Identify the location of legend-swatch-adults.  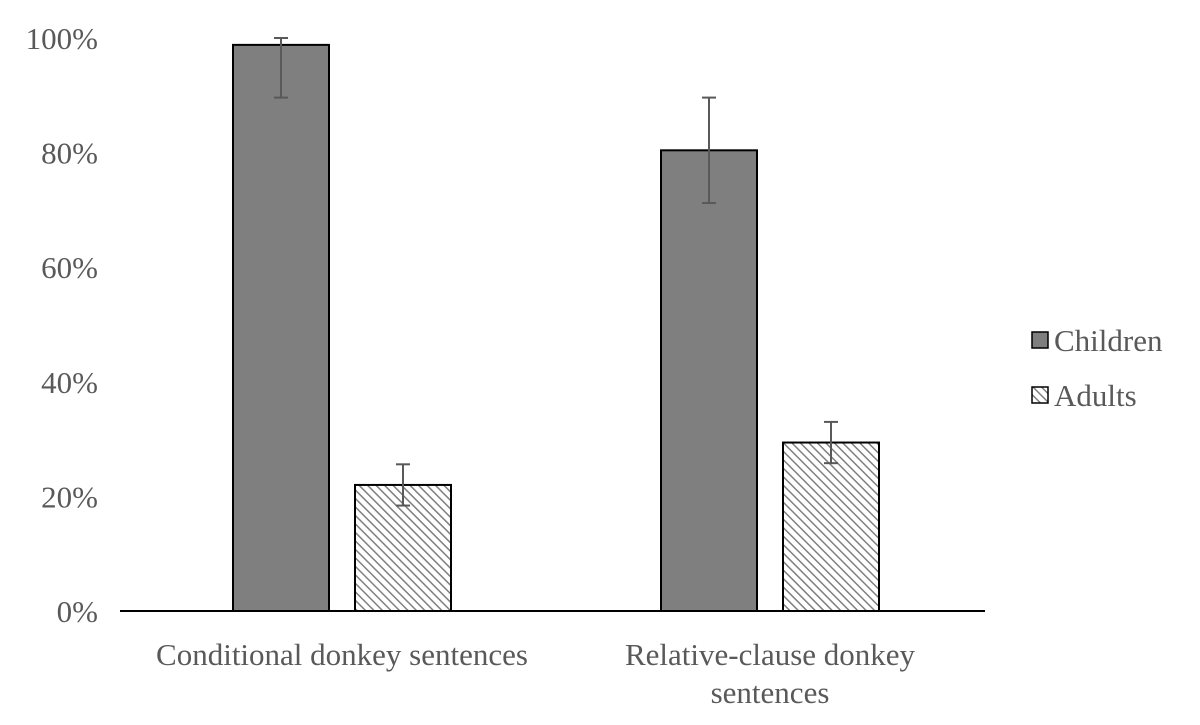
(1040, 395).